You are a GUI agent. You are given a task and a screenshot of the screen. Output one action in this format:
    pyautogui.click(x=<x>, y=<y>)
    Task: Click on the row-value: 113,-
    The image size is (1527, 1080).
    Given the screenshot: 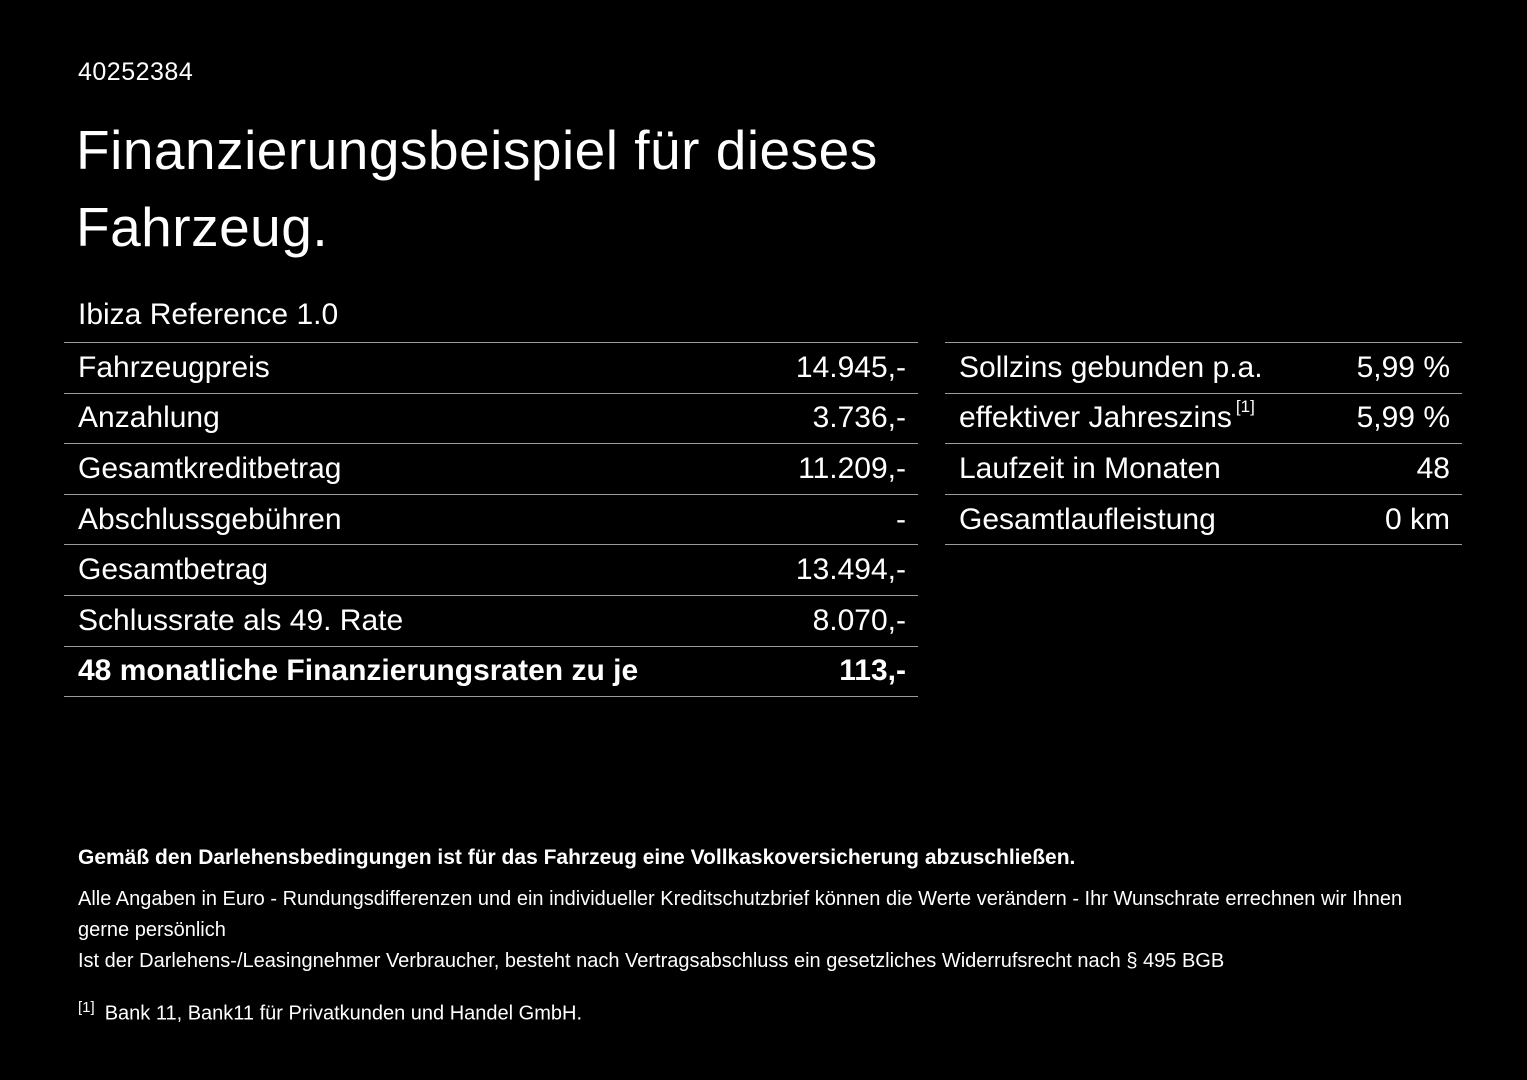 What is the action you would take?
    pyautogui.click(x=872, y=671)
    